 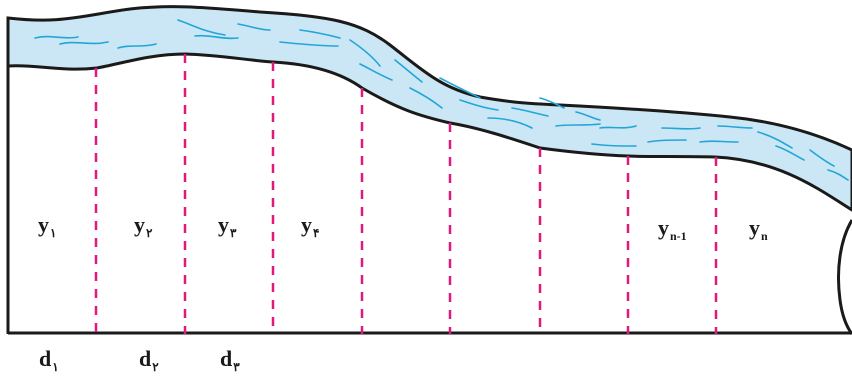 What do you see at coordinates (49, 360) in the screenshot?
I see `label-d1: d۱` at bounding box center [49, 360].